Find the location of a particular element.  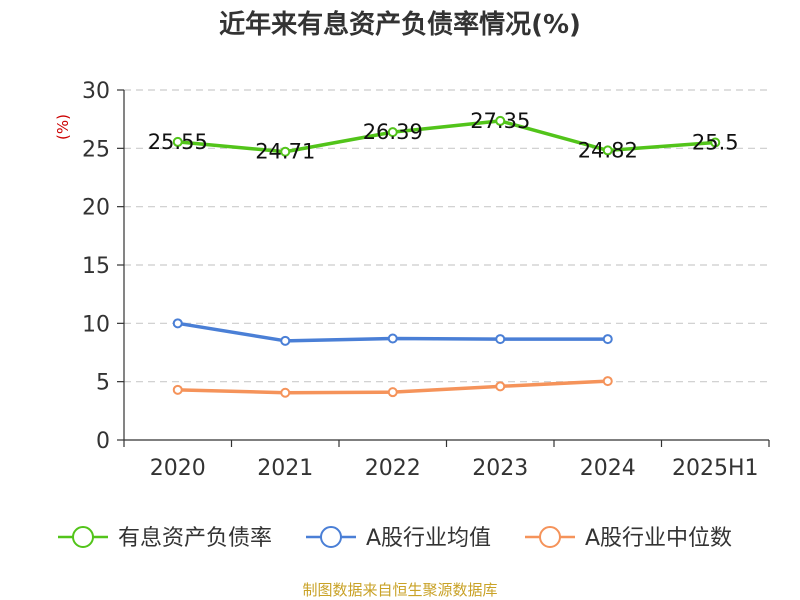

legend-label: A股行业中位数 is located at coordinates (658, 538).